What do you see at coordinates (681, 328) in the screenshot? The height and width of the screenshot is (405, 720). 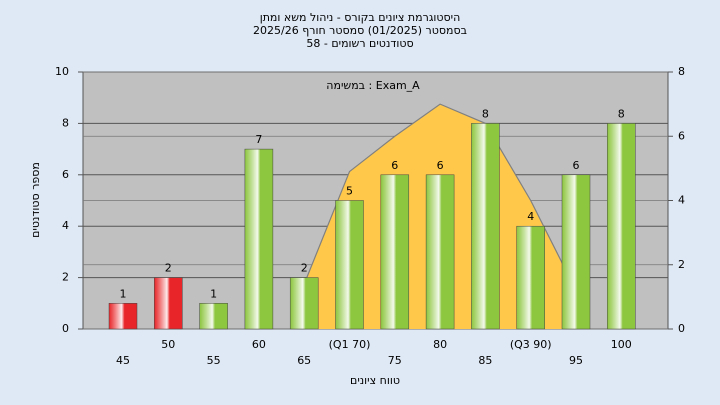 I see `y2-tick-label: 0` at bounding box center [681, 328].